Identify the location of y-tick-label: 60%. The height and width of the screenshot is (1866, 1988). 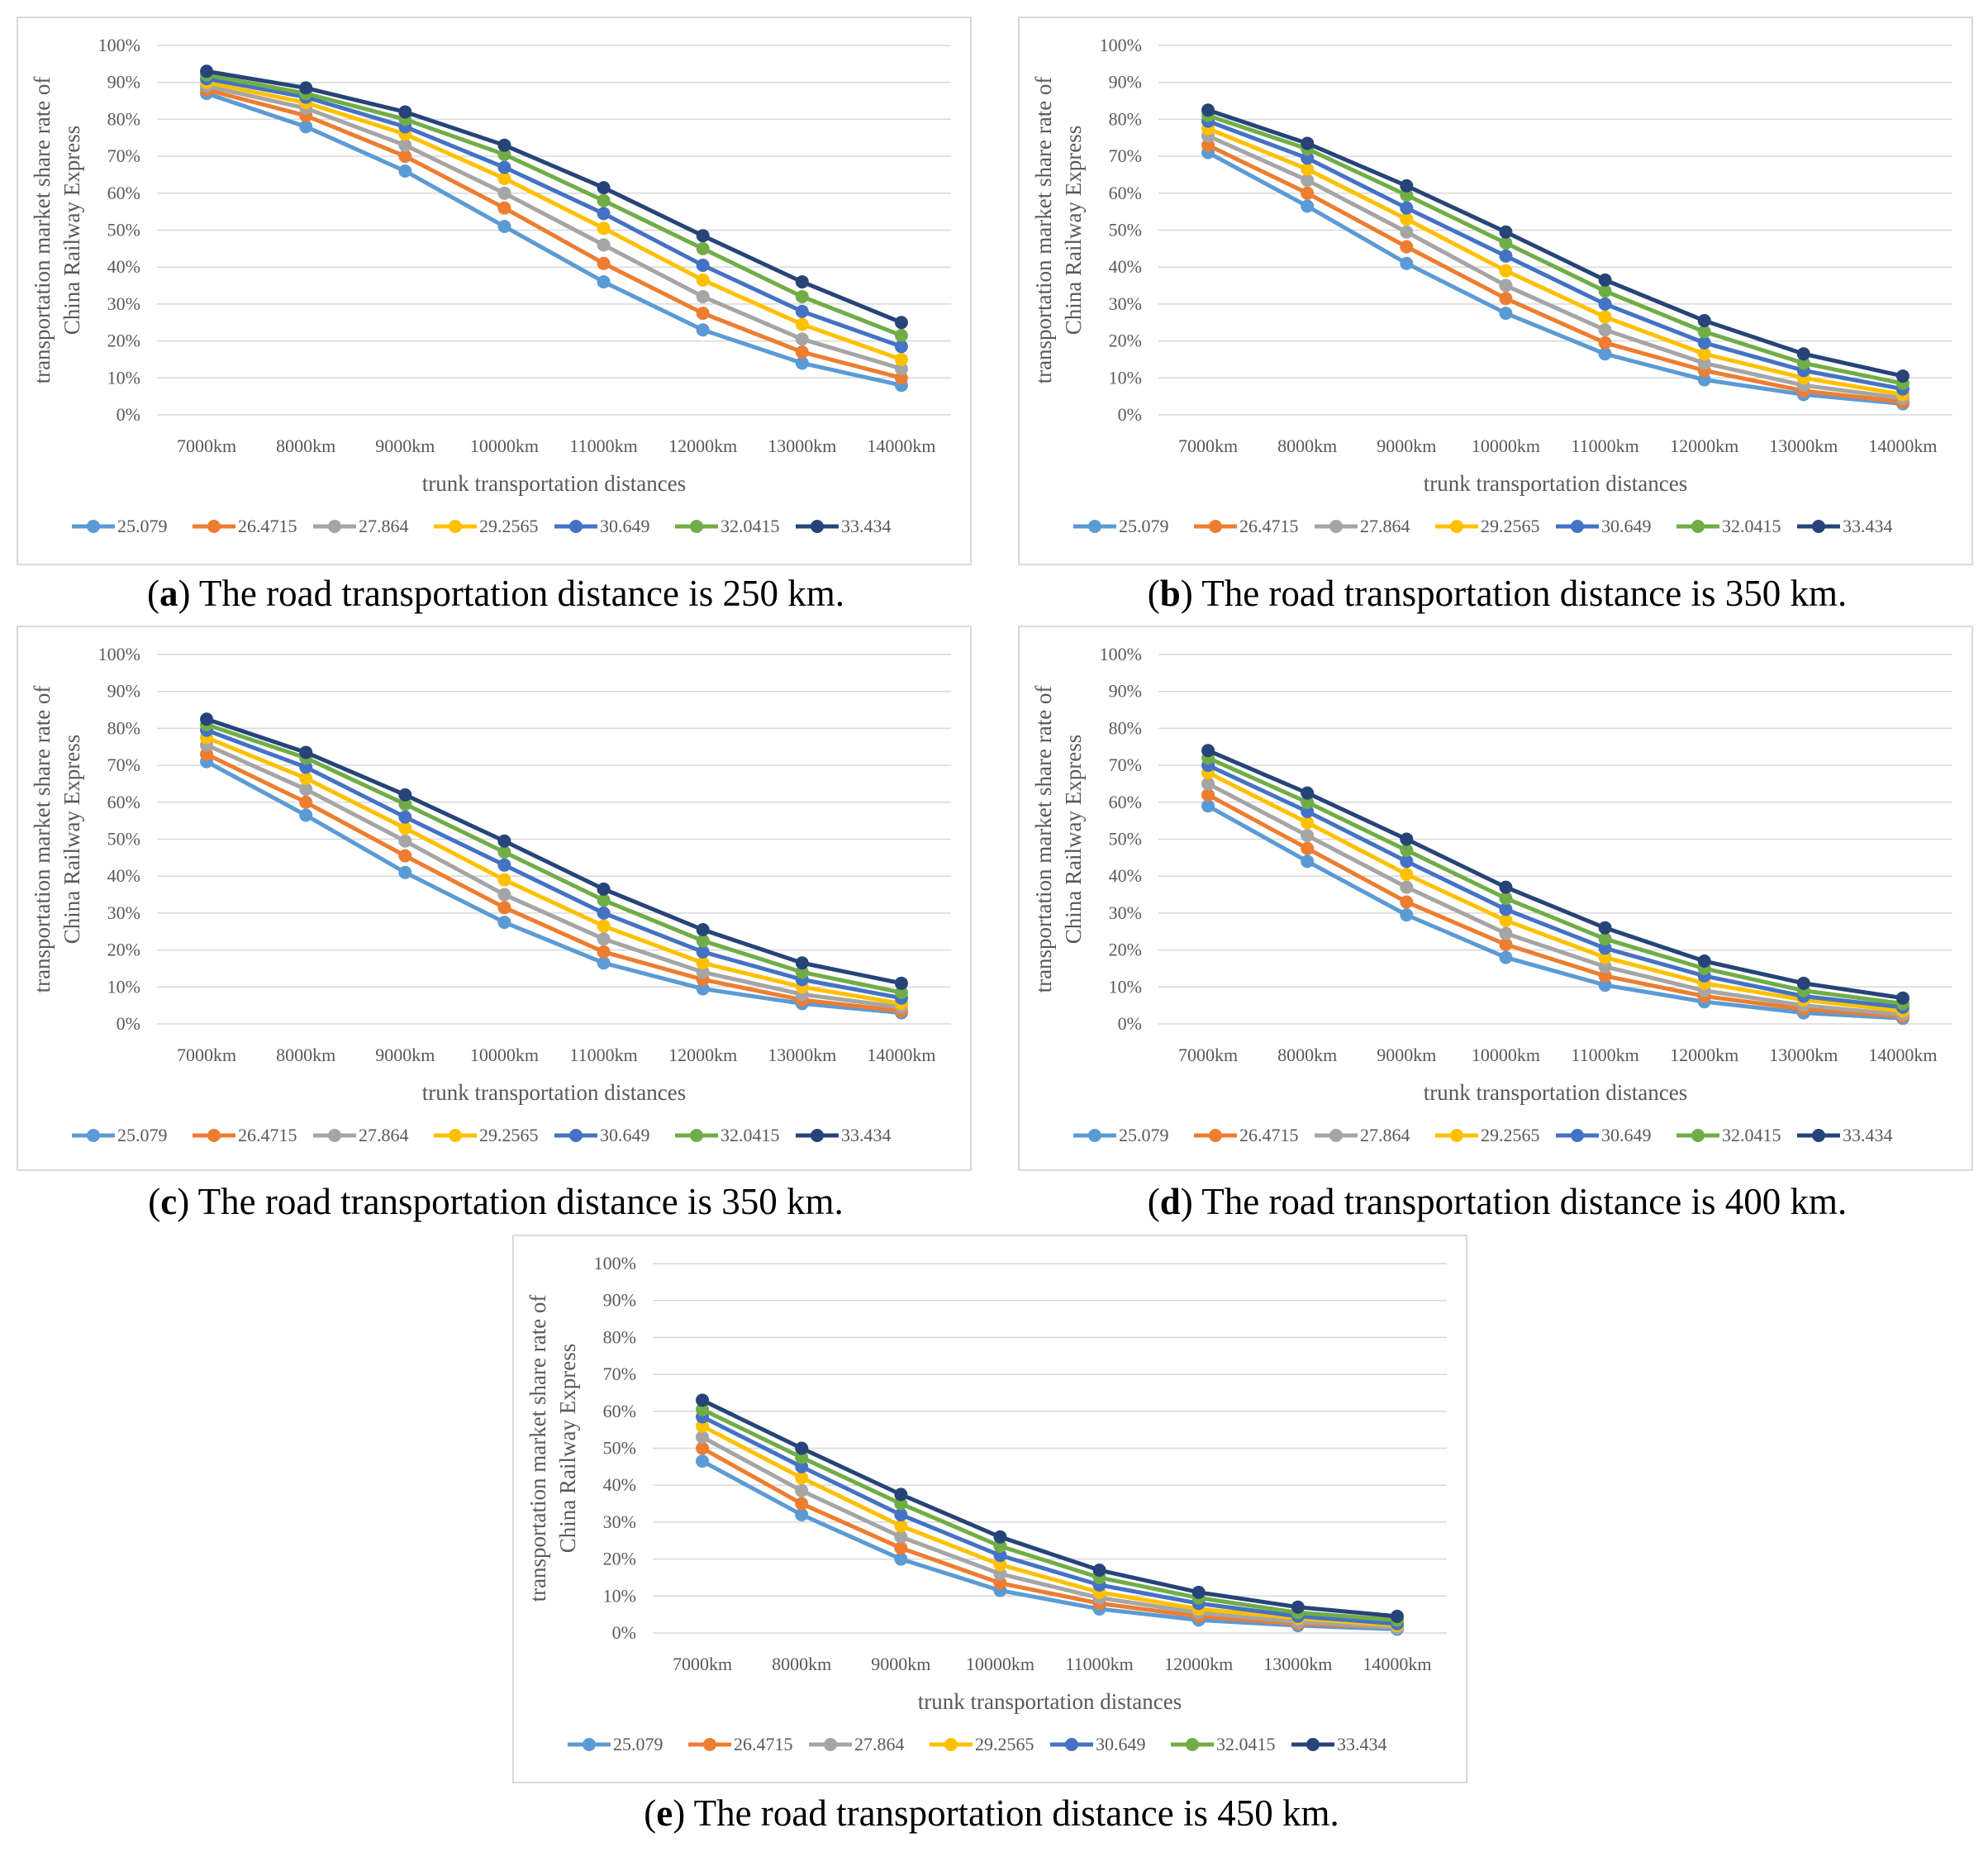
(124, 193).